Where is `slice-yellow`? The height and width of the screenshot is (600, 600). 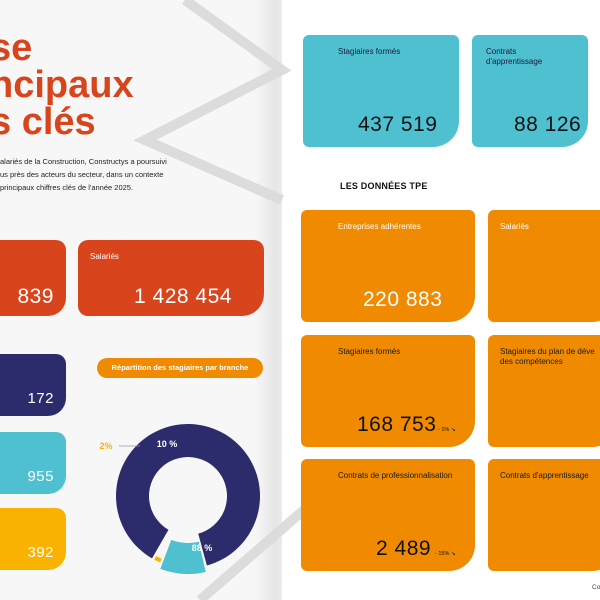
slice-yellow is located at coordinates (158, 559).